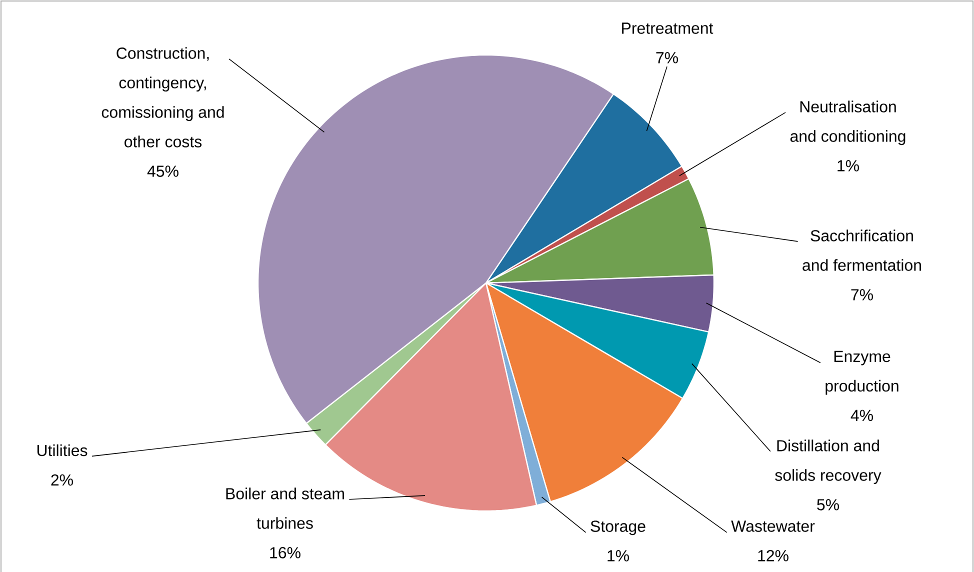 The image size is (974, 572). Describe the element at coordinates (668, 28) in the screenshot. I see `slice-label: Pretreatment` at that location.